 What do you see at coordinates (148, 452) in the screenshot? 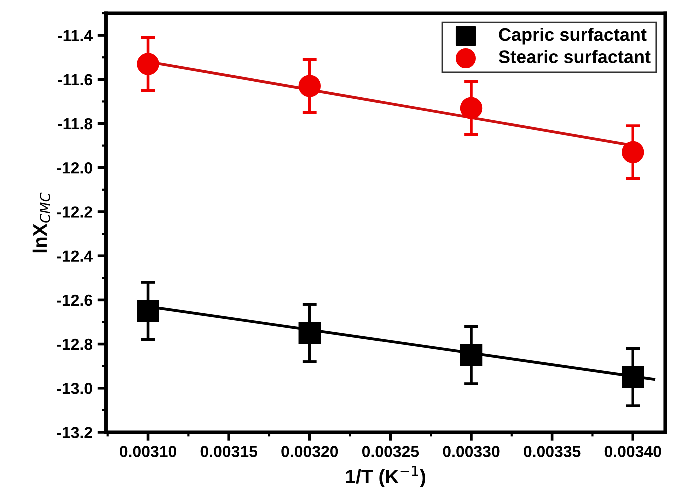
I see `x-tick-label: 0.00310` at bounding box center [148, 452].